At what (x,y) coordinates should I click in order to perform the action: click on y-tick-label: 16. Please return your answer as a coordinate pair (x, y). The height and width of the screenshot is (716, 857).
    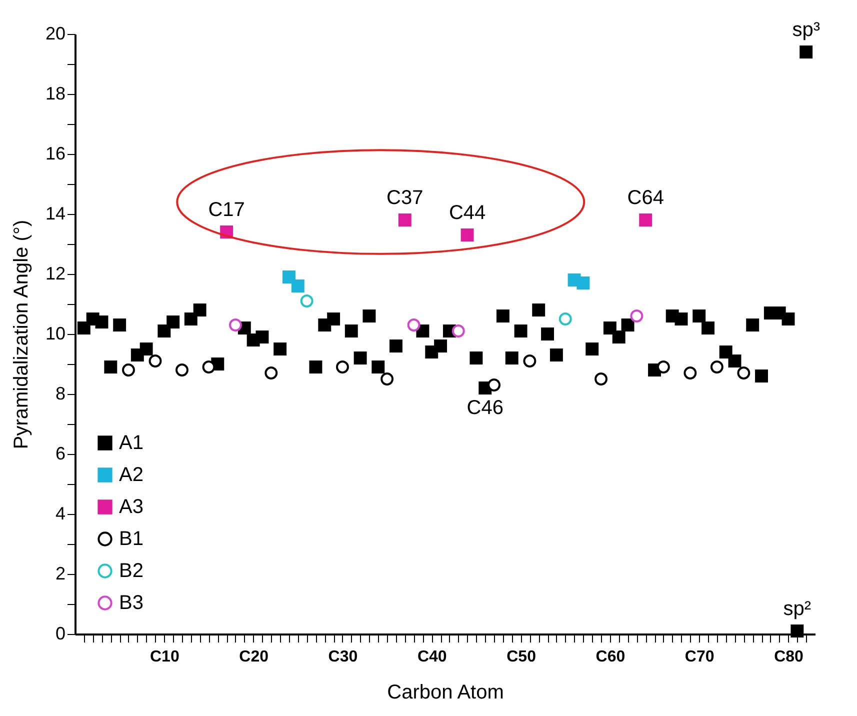
    Looking at the image, I should click on (55, 154).